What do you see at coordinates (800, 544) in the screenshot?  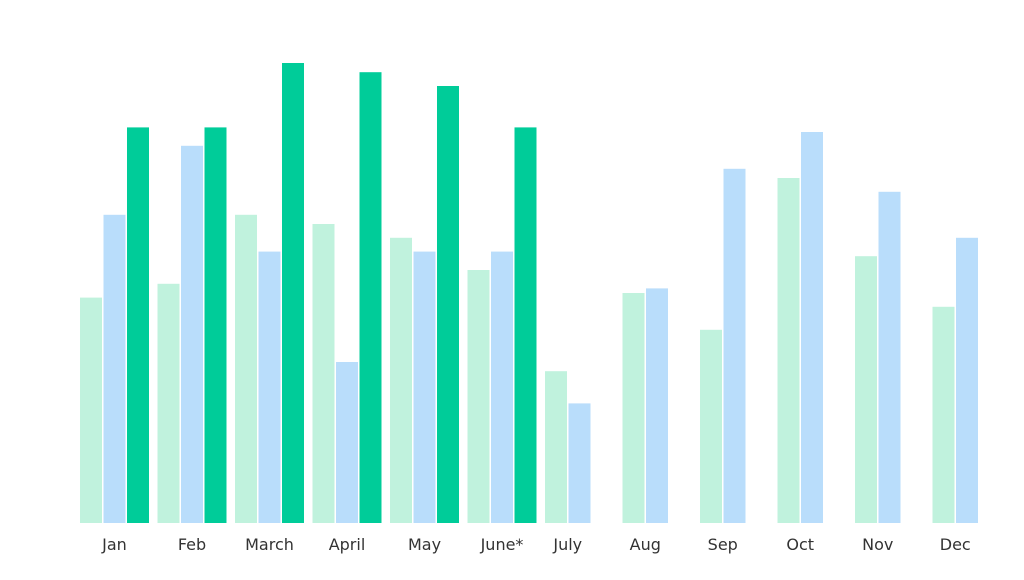 I see `x-tick-label: Oct` at bounding box center [800, 544].